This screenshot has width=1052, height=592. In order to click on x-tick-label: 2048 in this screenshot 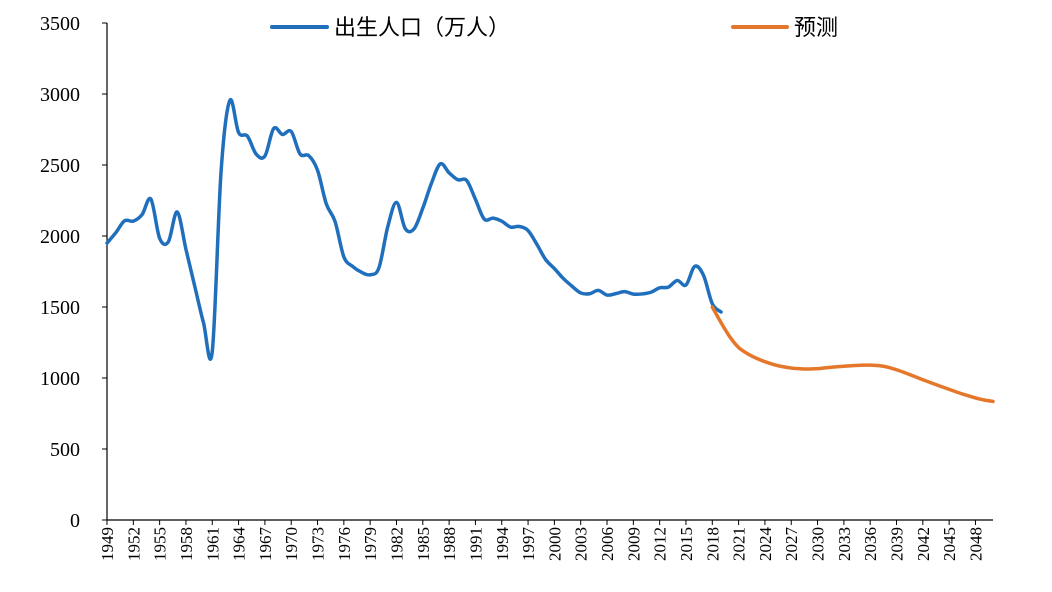, I will do `click(975, 544)`.